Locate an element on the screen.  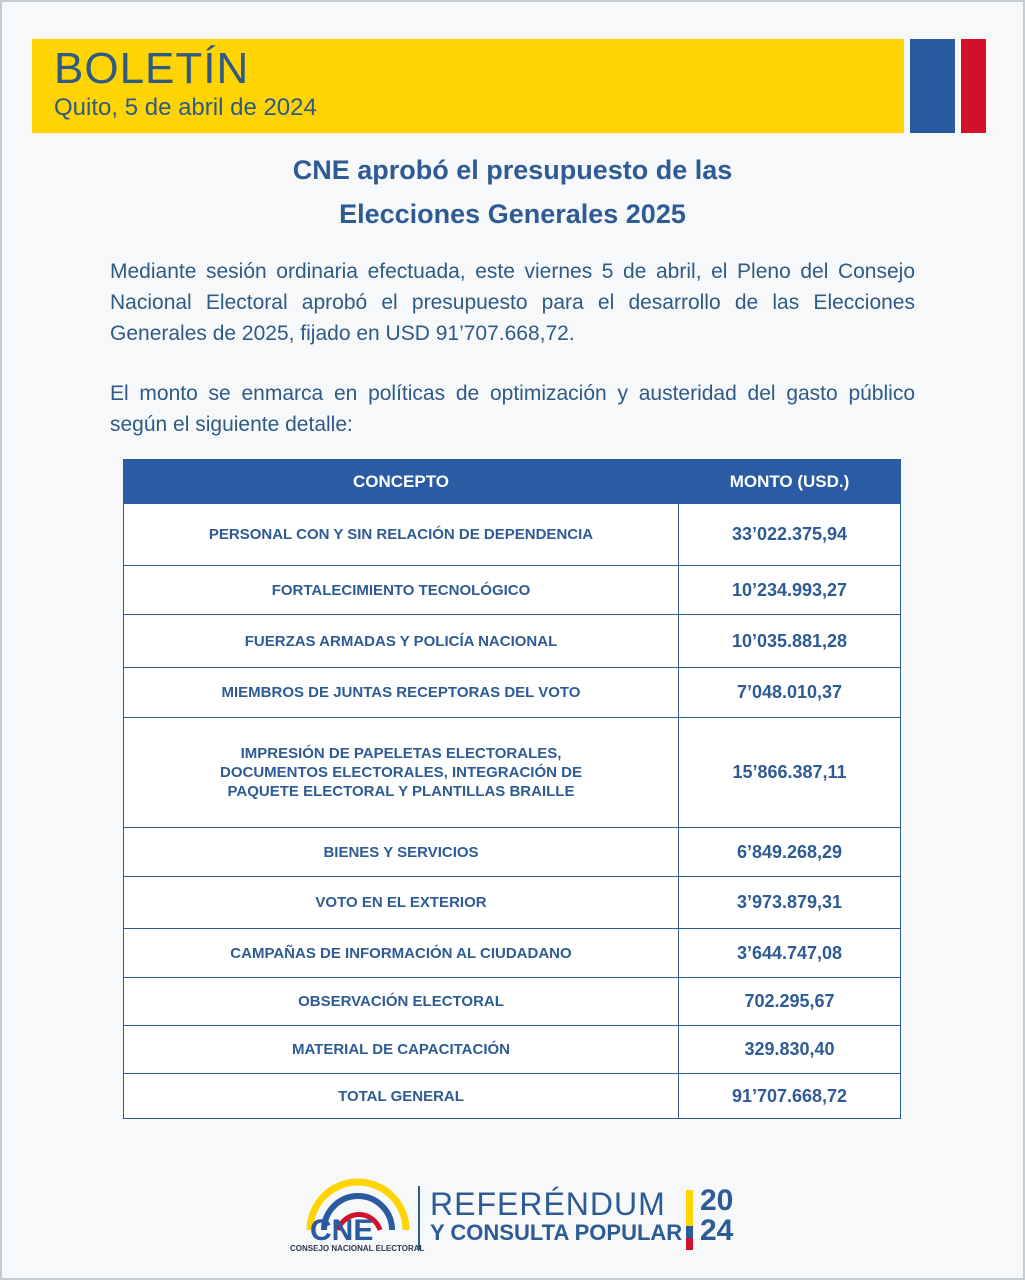
concepto-cell: OBSERVACIÓN ELECTORAL is located at coordinates (401, 1001).